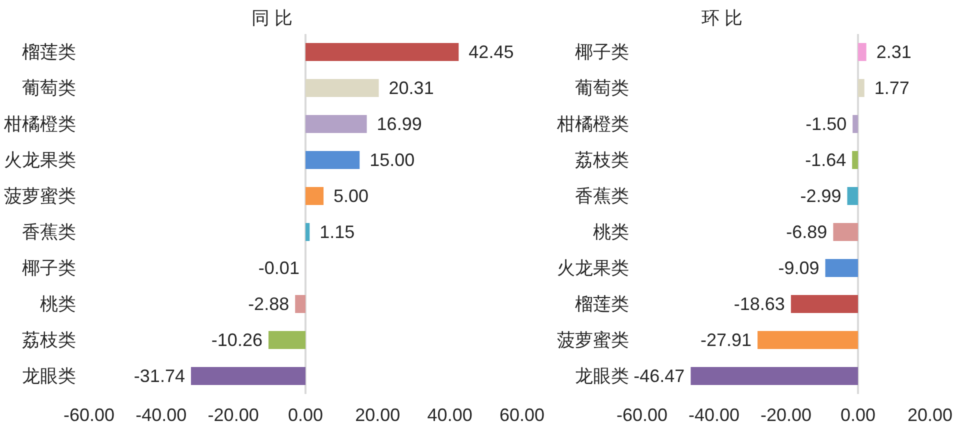  What do you see at coordinates (726, 340) in the screenshot?
I see `data-label: -27.91` at bounding box center [726, 340].